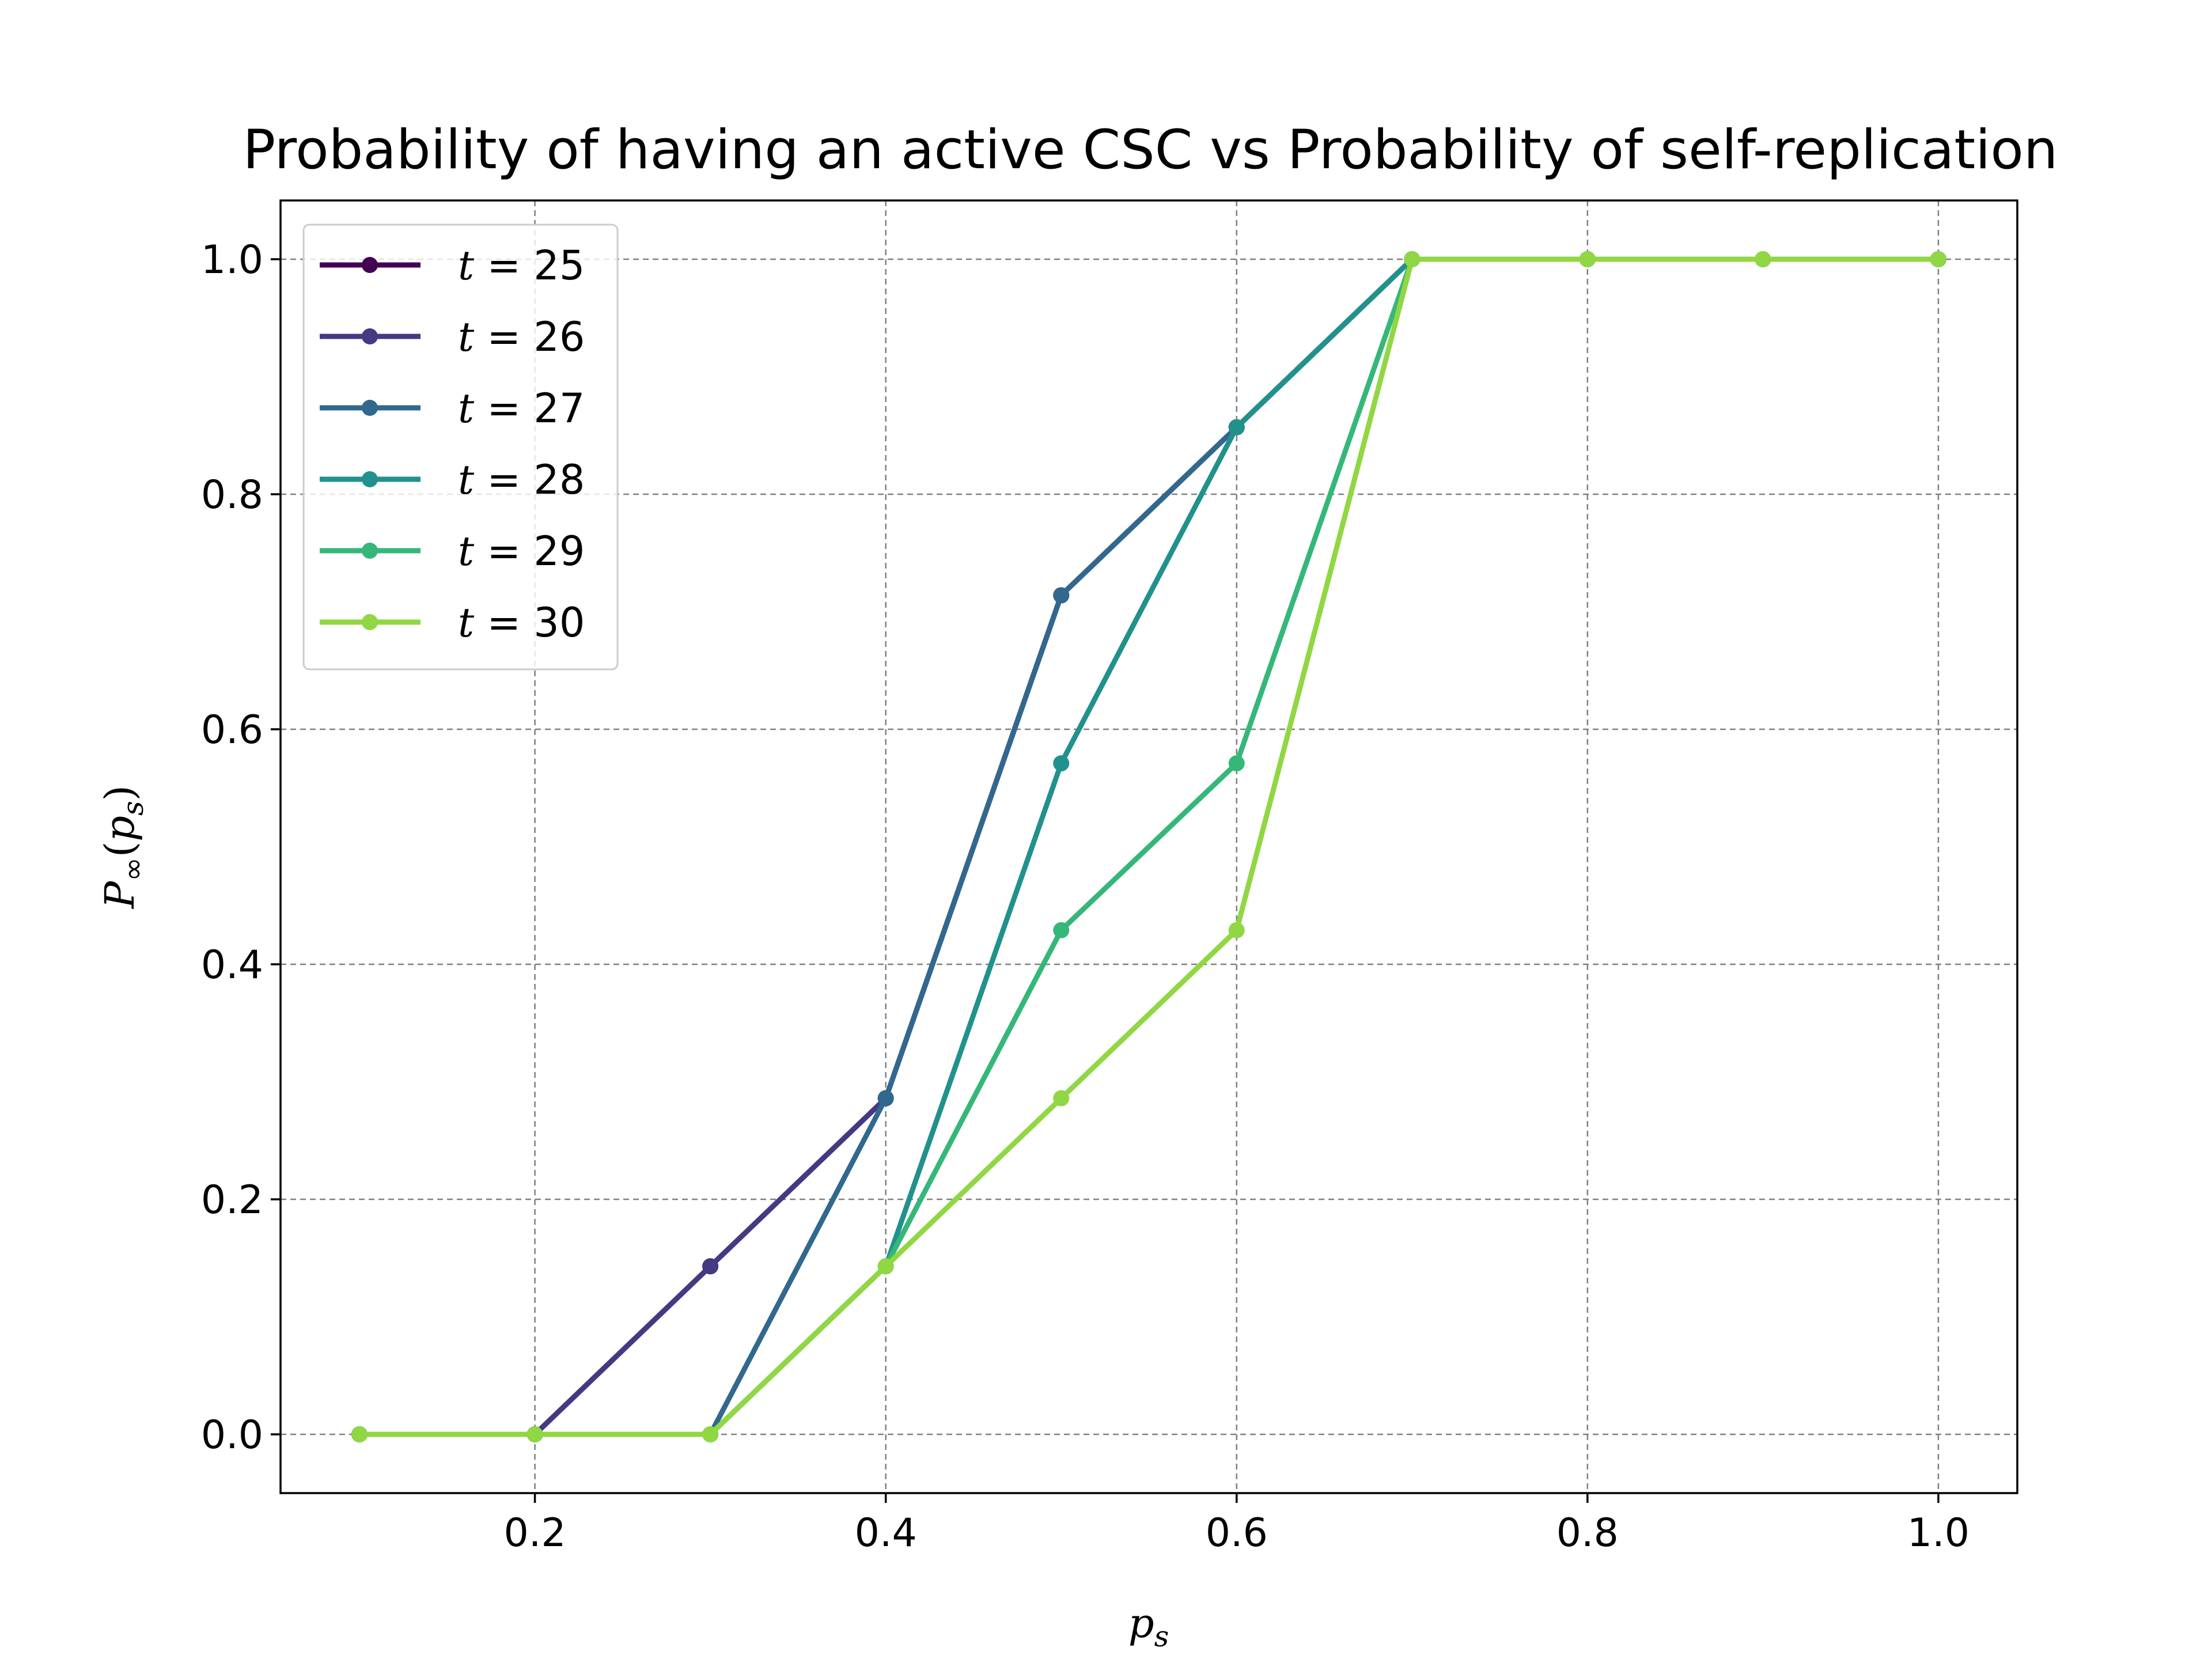  Describe the element at coordinates (119, 895) in the screenshot. I see `y-axis-label-main: P` at that location.